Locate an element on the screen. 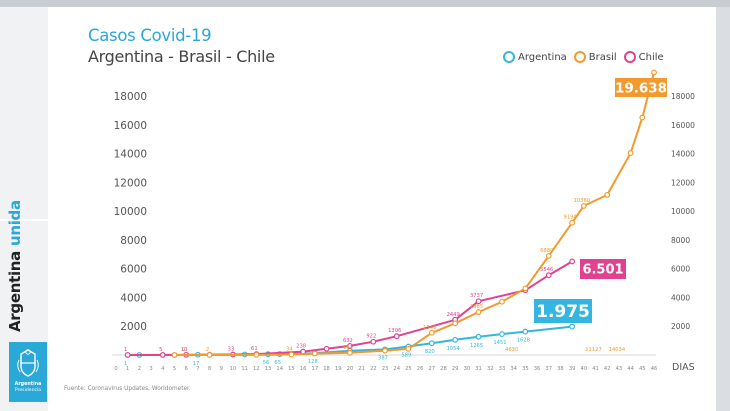 This screenshot has width=730, height=411. data-label-brasil-6: 2 is located at coordinates (184, 350).